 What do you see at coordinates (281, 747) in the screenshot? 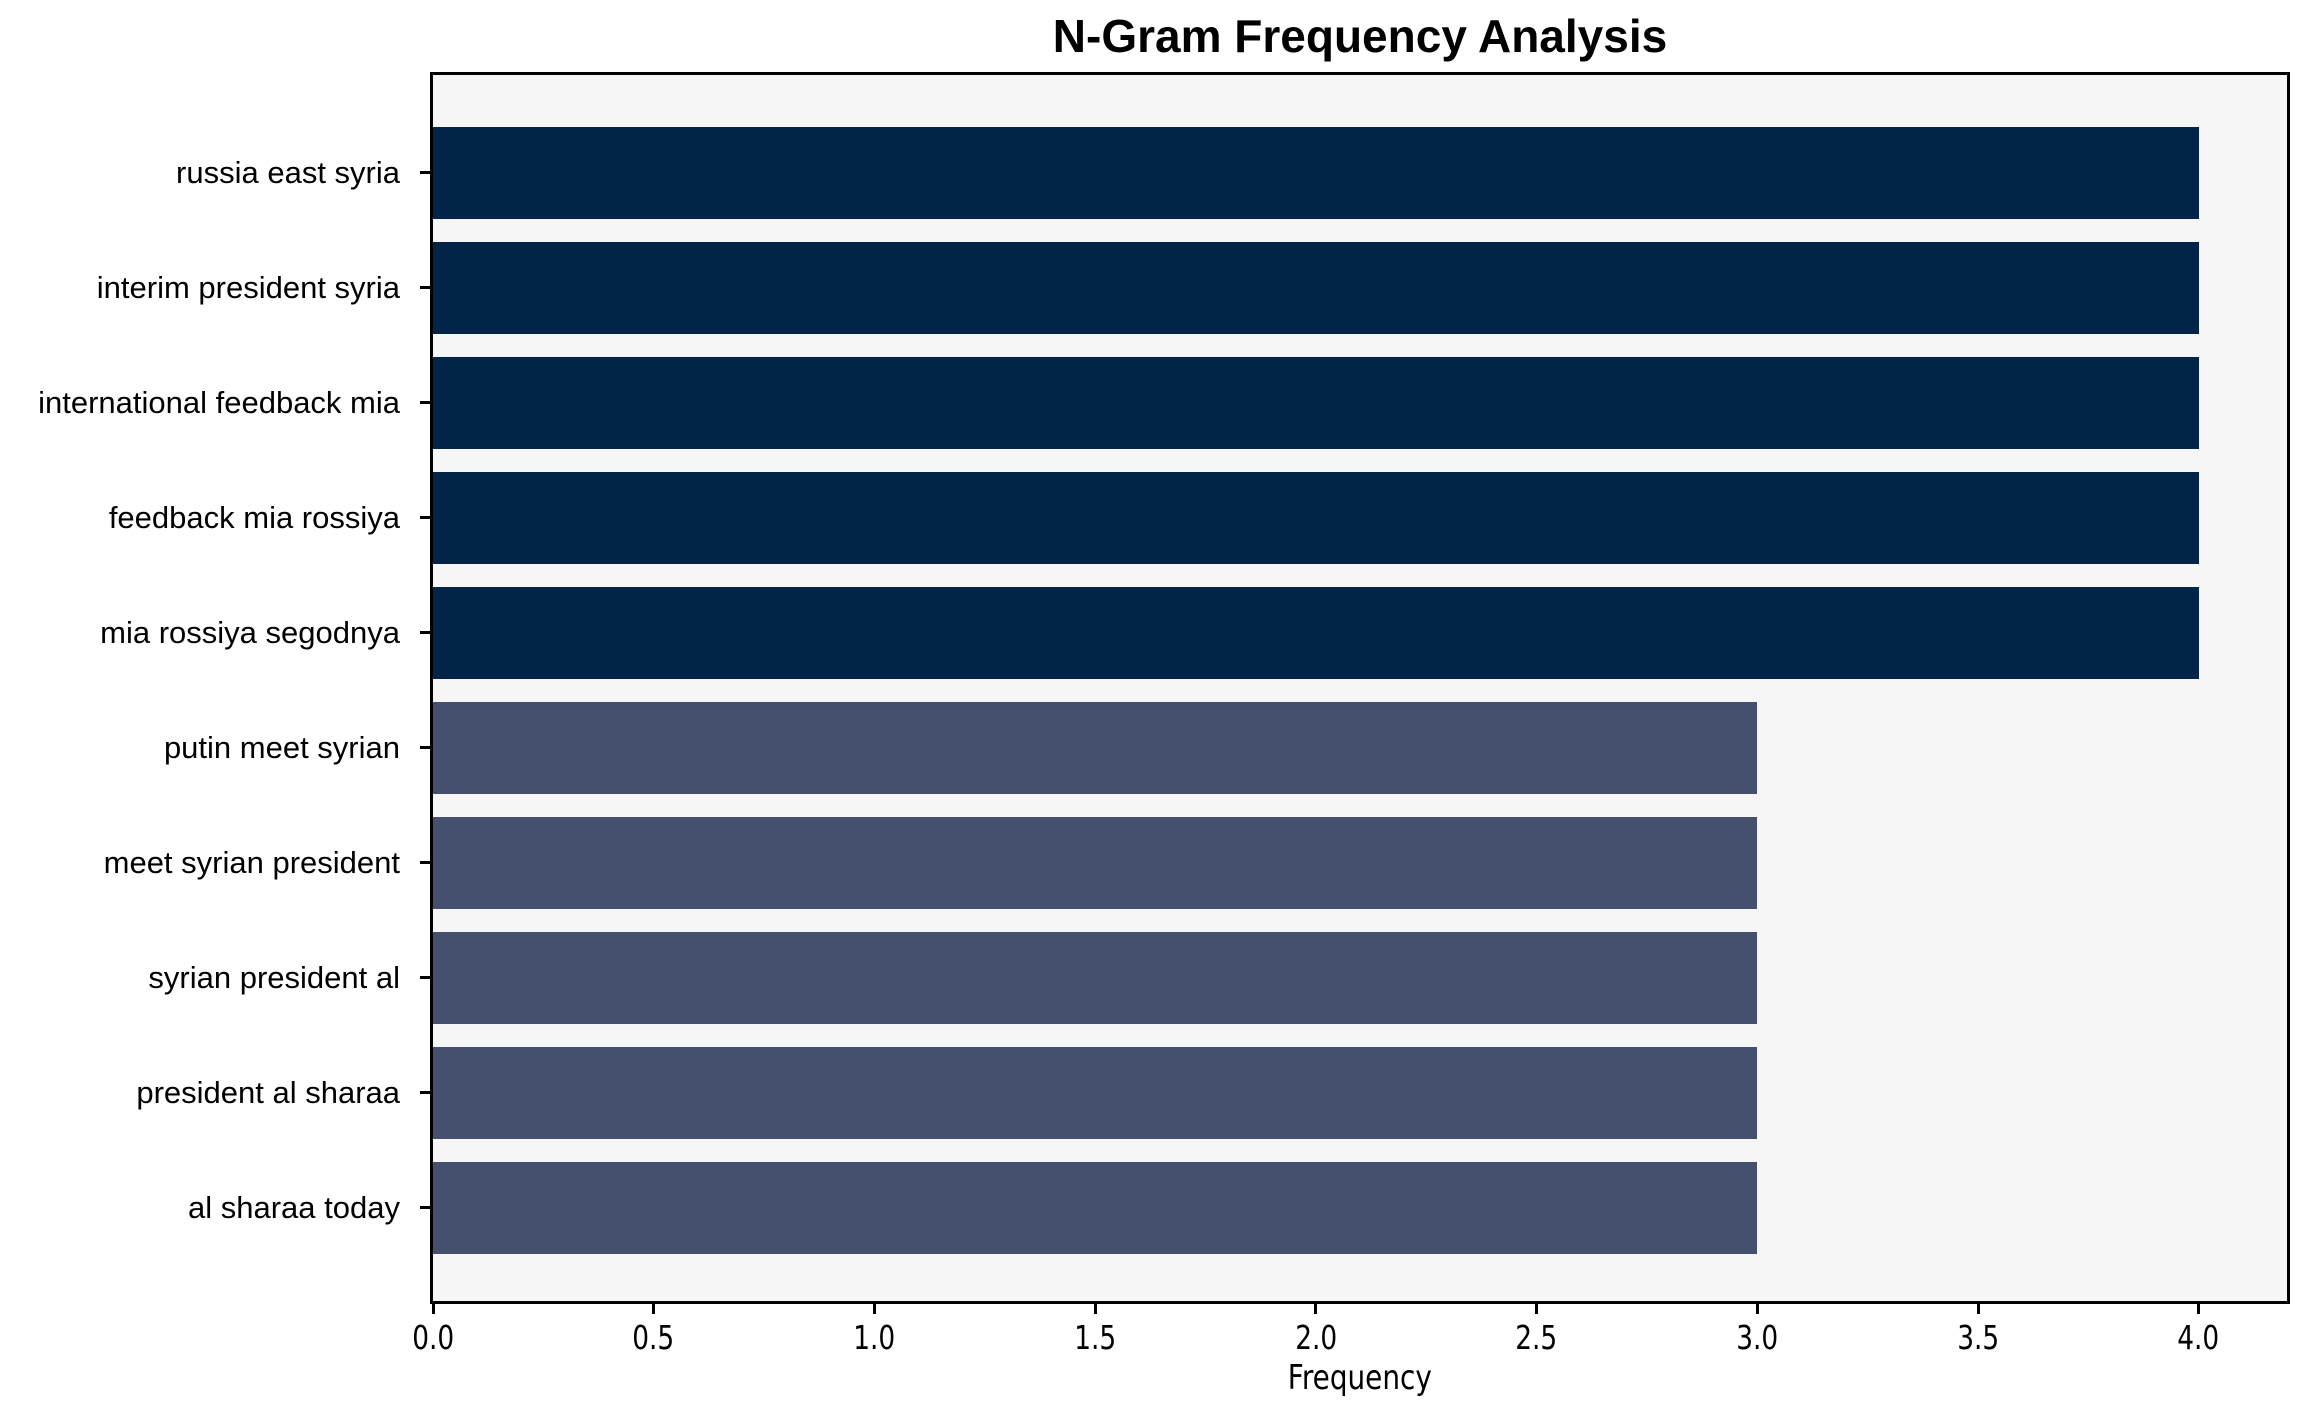
I see `y-tick-label: putin meet syrian` at bounding box center [281, 747].